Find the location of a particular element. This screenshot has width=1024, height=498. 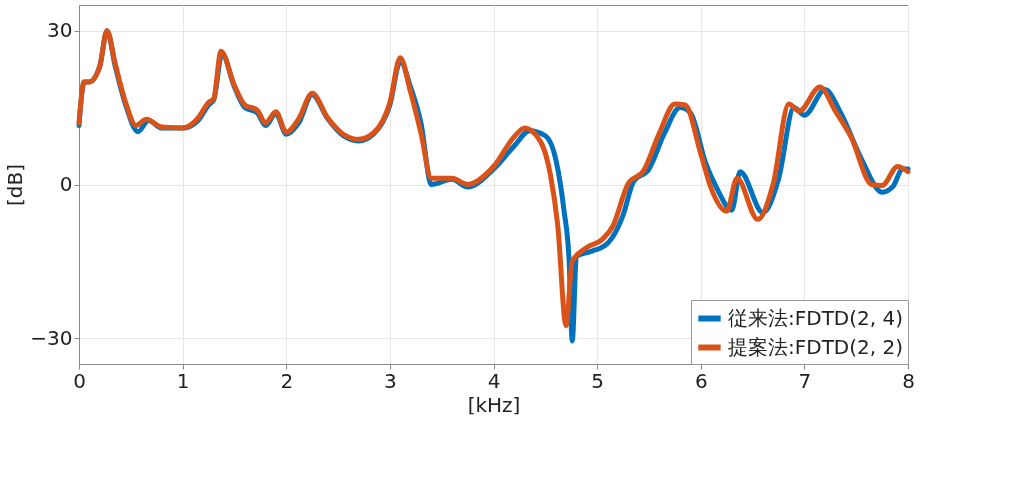

legend-label: 提案法:FDTD(2, 2) is located at coordinates (816, 346).